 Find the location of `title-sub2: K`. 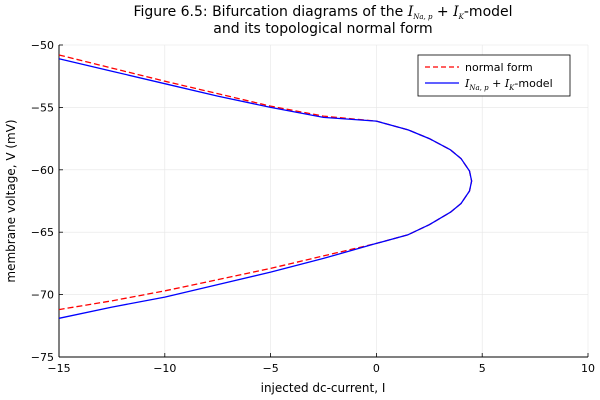

title-sub2: K is located at coordinates (461, 17).